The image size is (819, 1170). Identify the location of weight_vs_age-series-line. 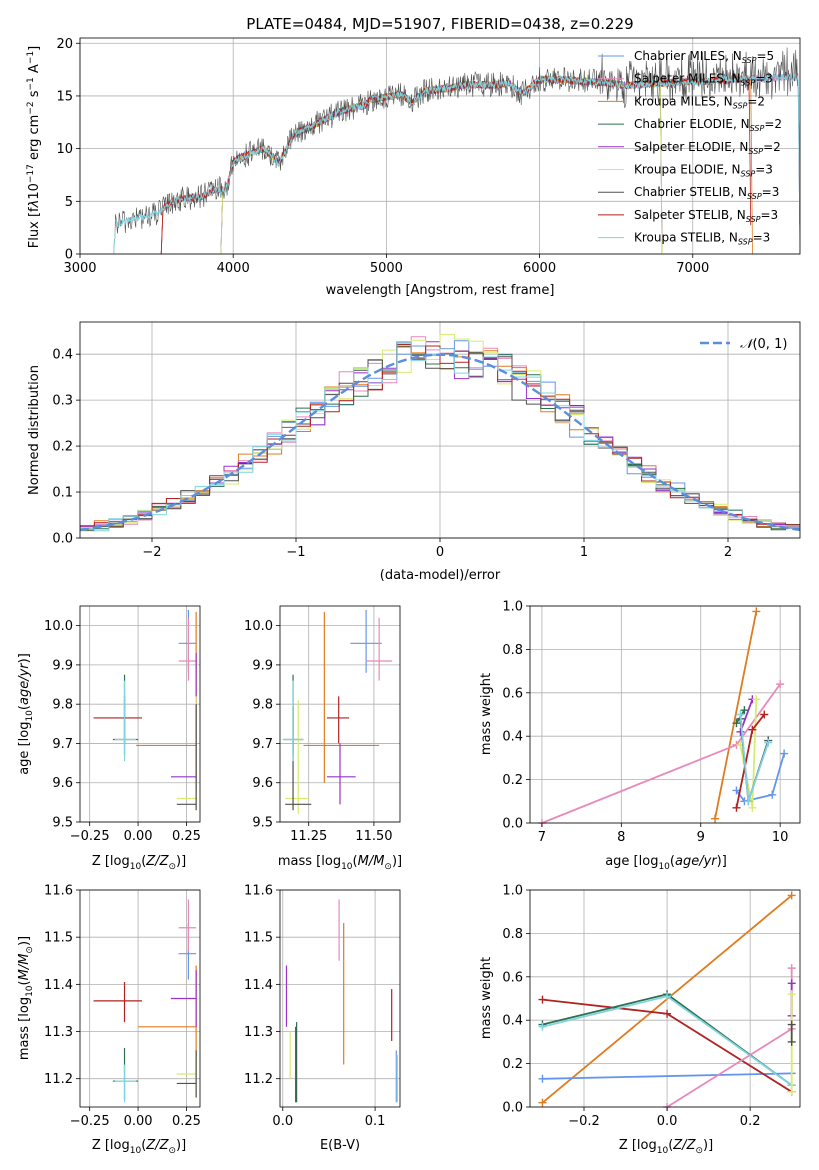
(736, 715).